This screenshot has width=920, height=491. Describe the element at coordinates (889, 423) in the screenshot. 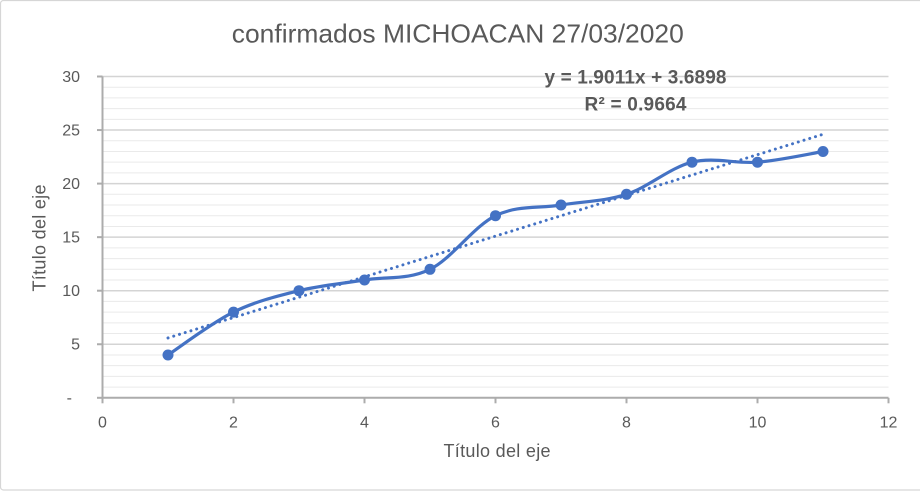

I see `svg-text: 12` at that location.